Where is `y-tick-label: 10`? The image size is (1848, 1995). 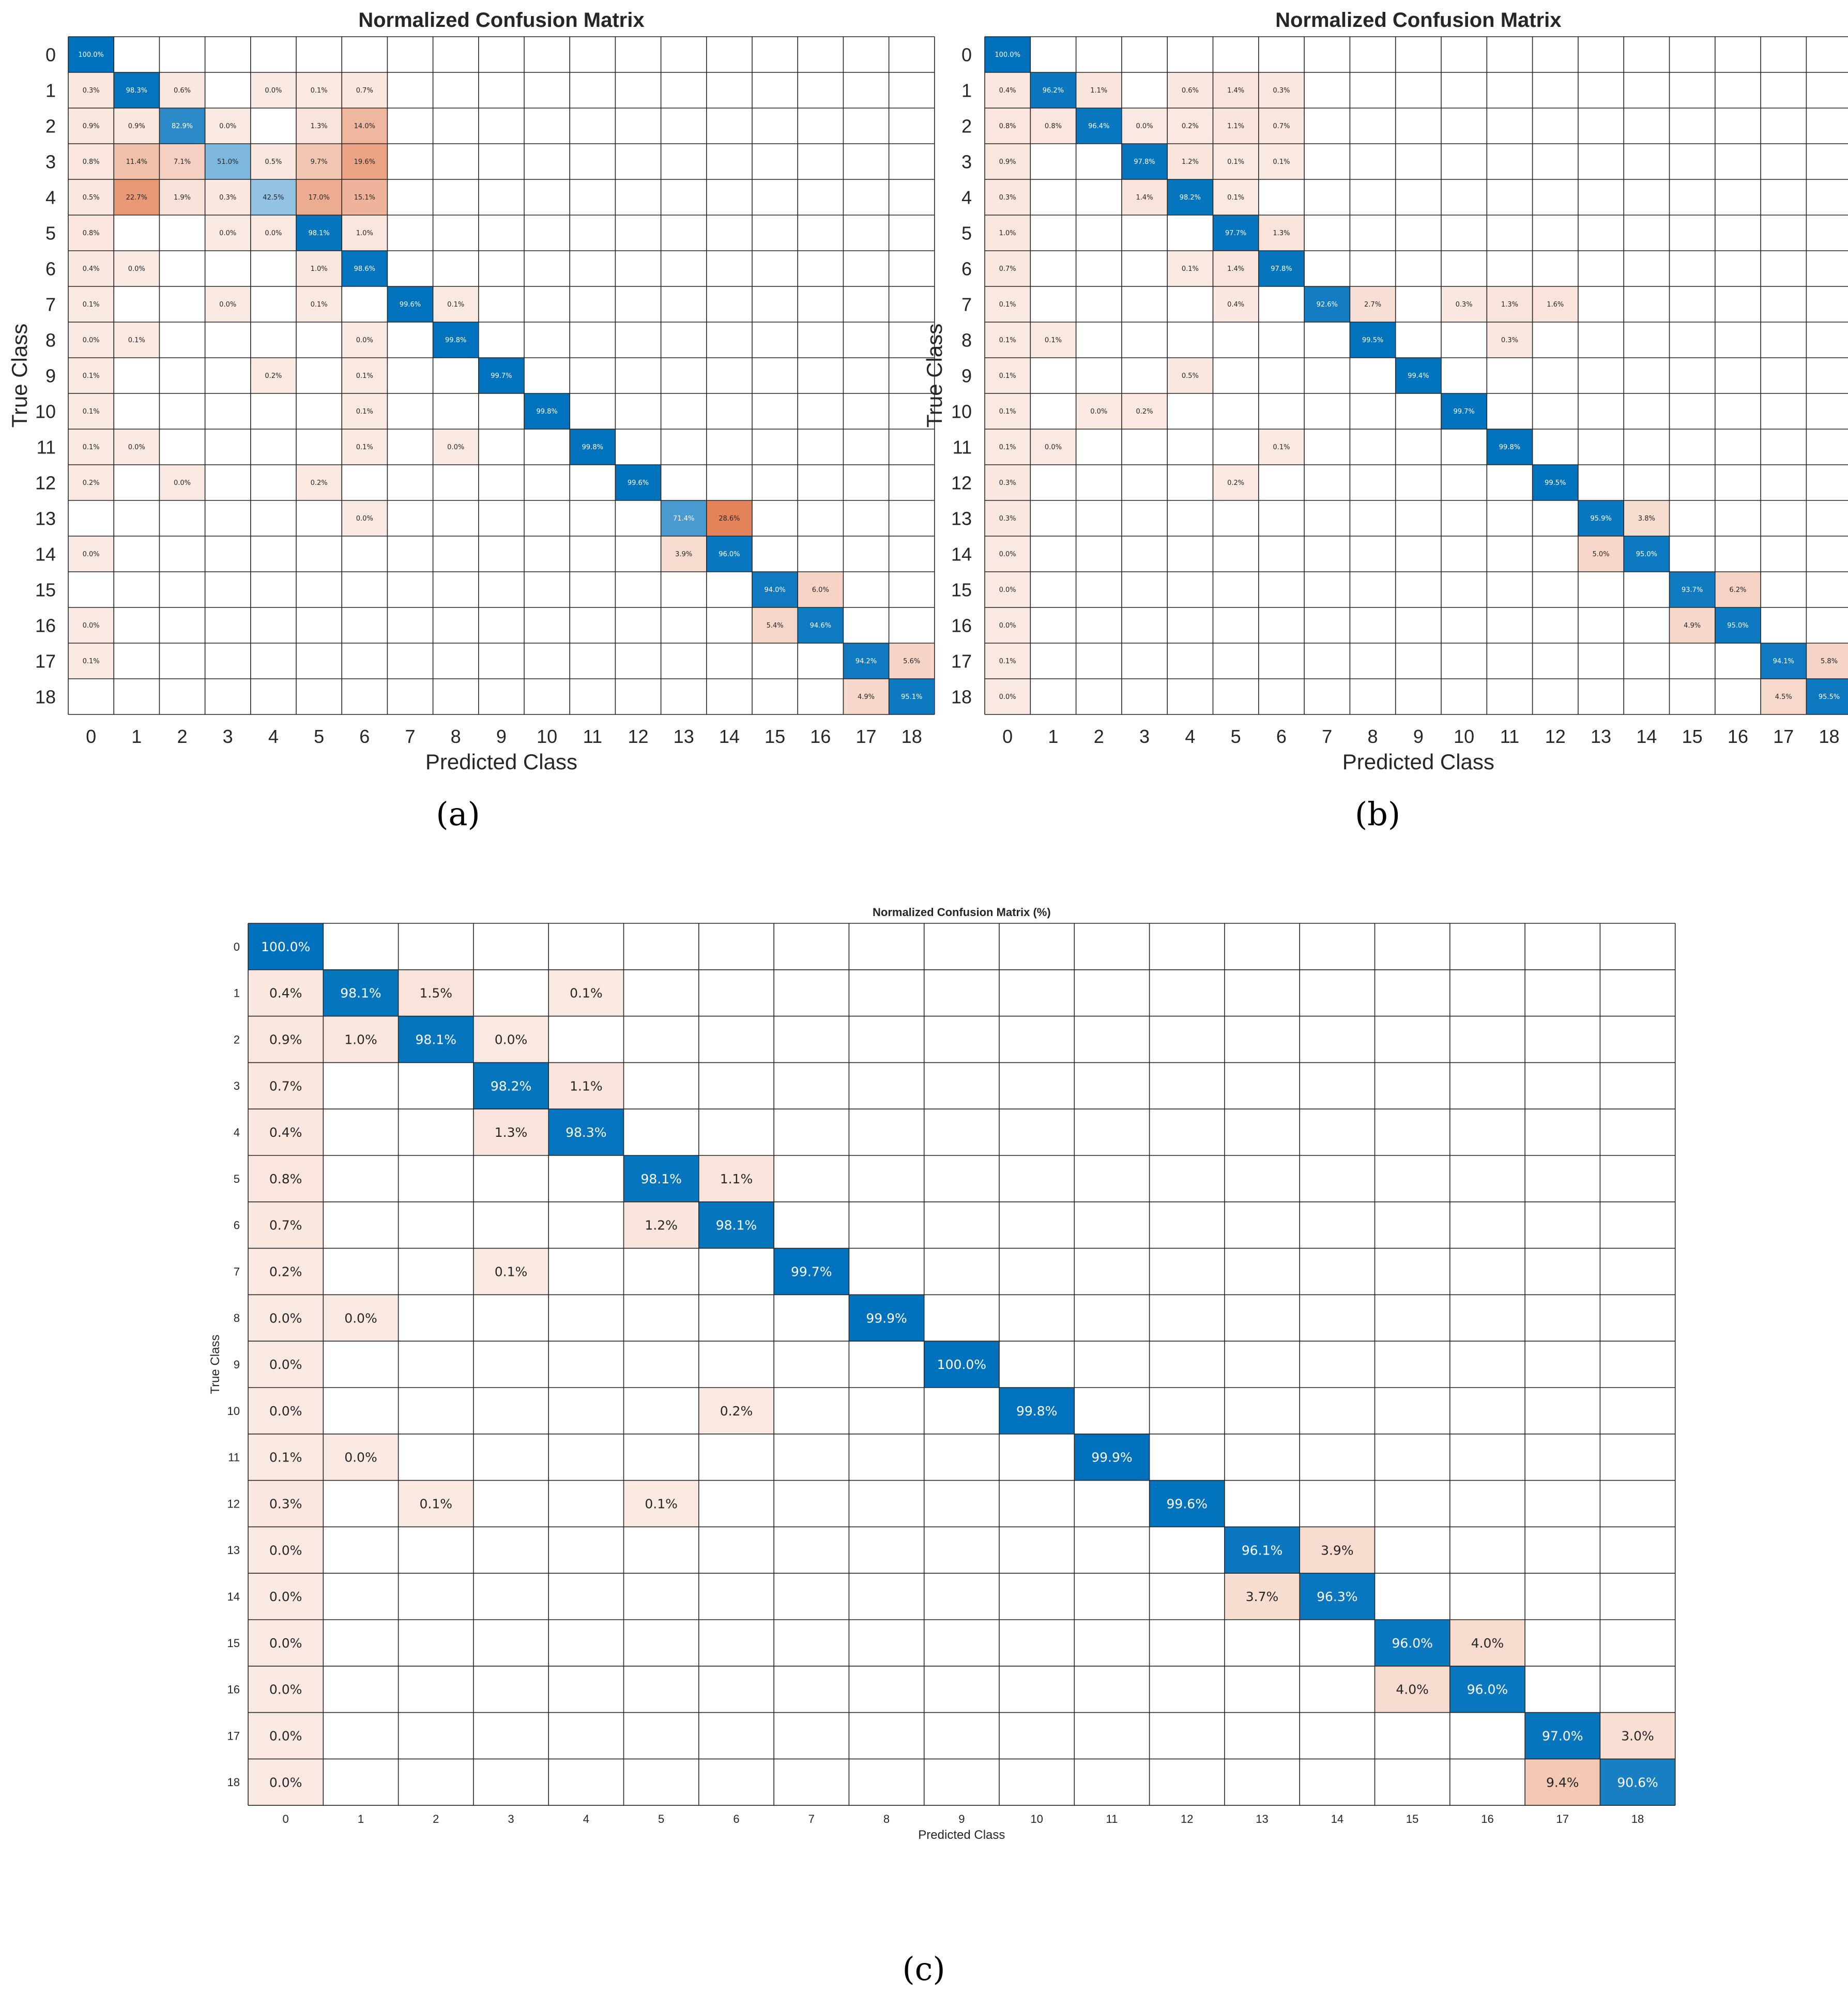 y-tick-label: 10 is located at coordinates (45, 412).